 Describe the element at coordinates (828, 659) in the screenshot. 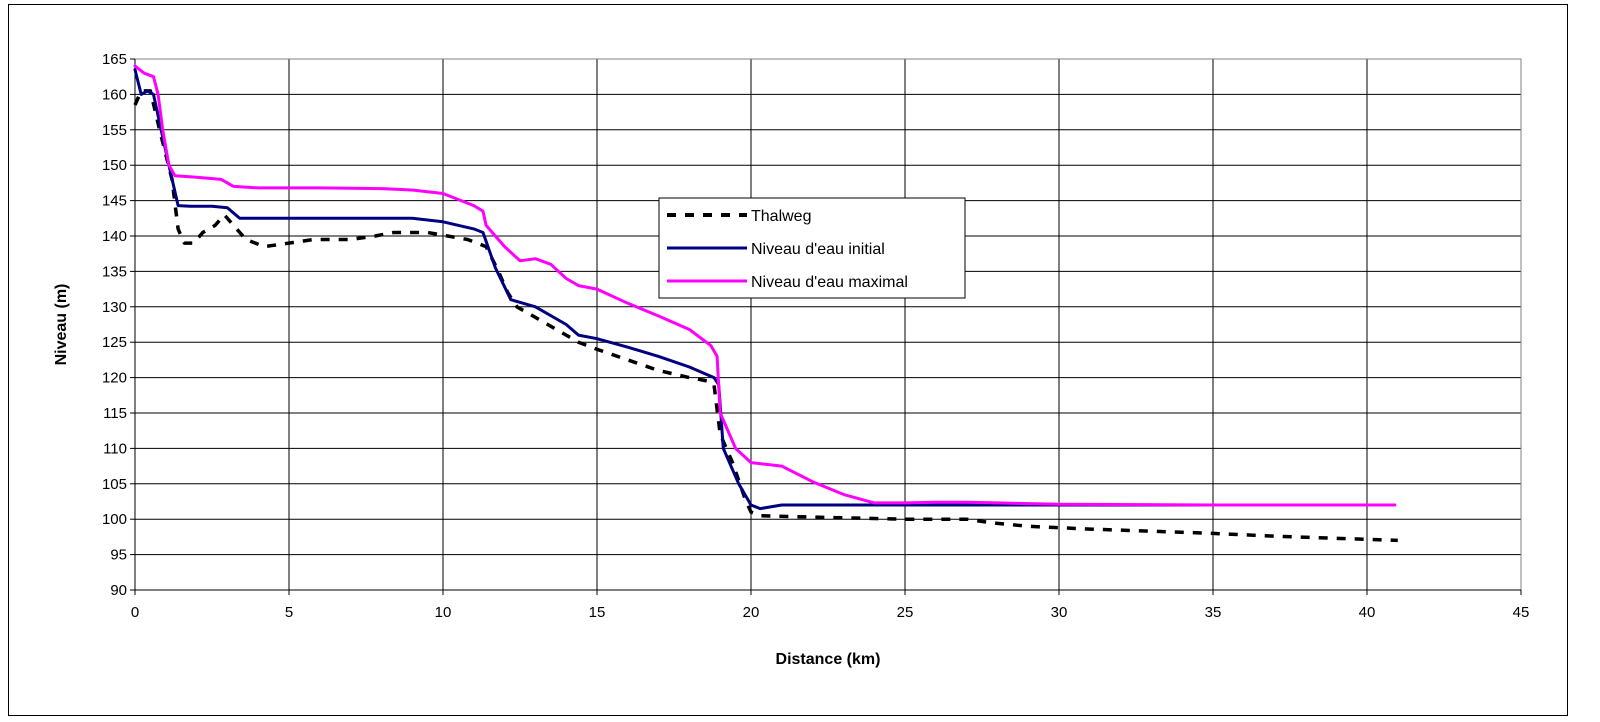

I see `x-axis-title: Distance (km)` at that location.